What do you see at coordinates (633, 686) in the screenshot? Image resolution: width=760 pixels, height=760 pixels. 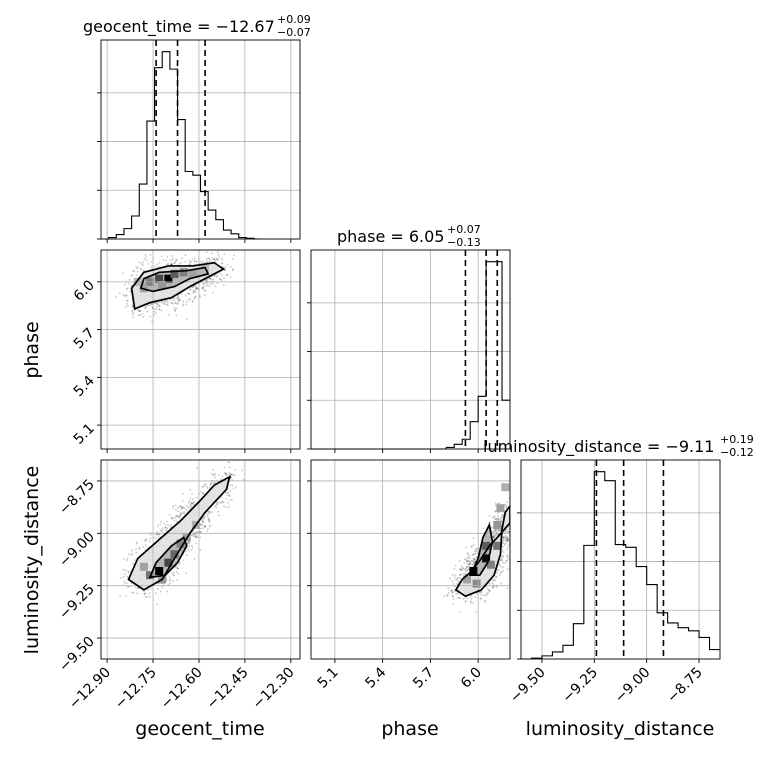 I see `xtick-label-luminosity-distance: −9.00` at bounding box center [633, 686].